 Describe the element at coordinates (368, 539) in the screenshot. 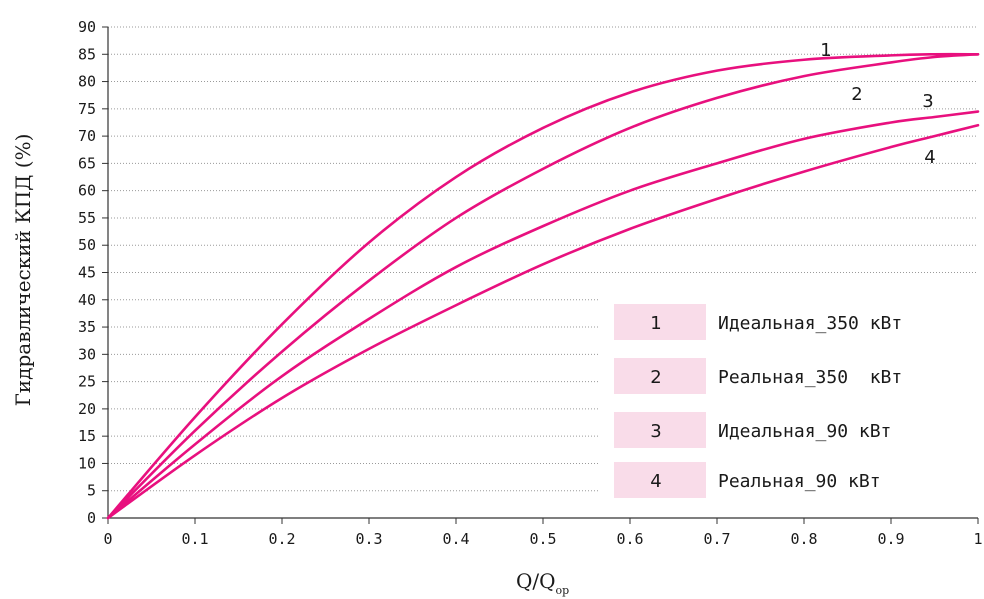

I see `x-tick-label: 0.3` at that location.